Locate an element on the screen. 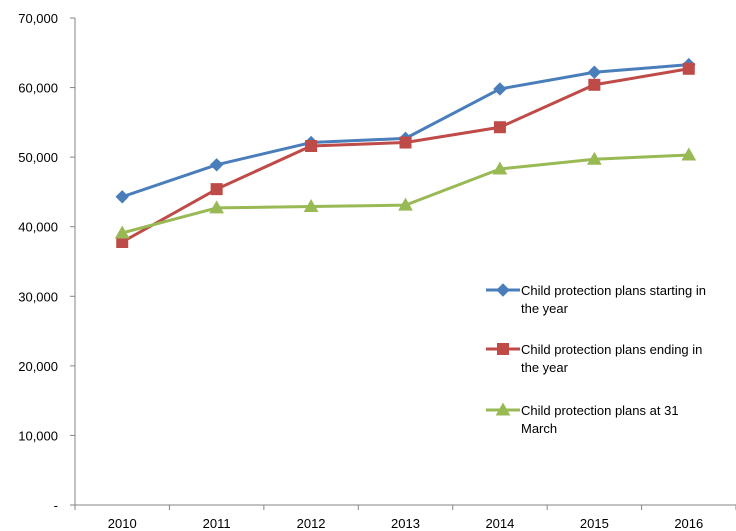  legend-label: Child protection plans starting in is located at coordinates (613, 290).